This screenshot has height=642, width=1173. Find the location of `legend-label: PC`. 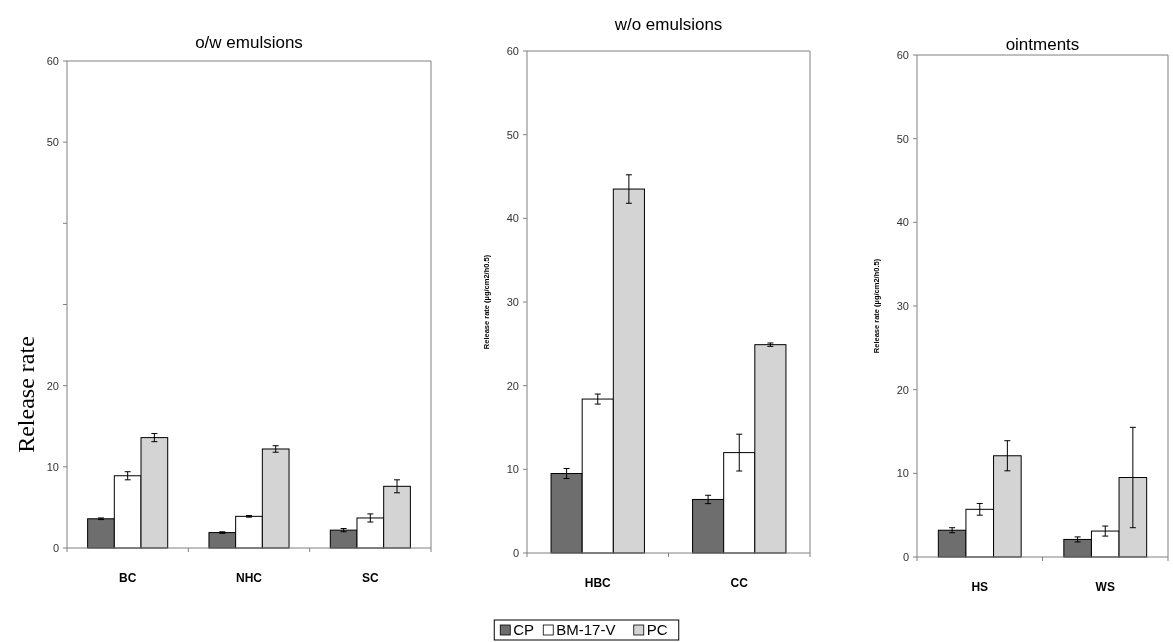

legend-label: PC is located at coordinates (657, 629).